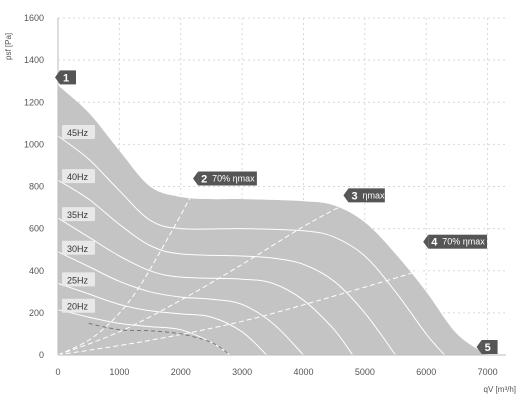  What do you see at coordinates (365, 372) in the screenshot?
I see `x-tick-label: 5000` at bounding box center [365, 372].